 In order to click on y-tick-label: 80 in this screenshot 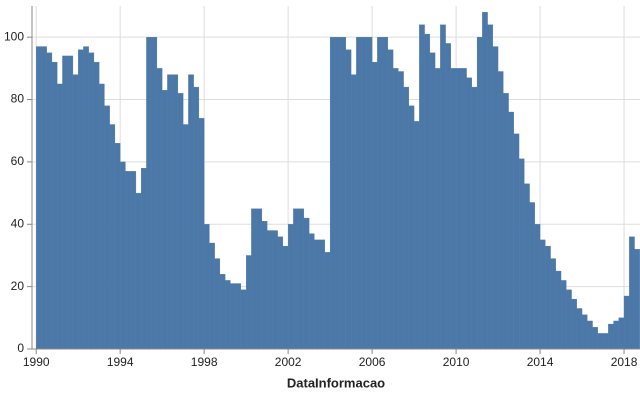, I will do `click(18, 99)`.